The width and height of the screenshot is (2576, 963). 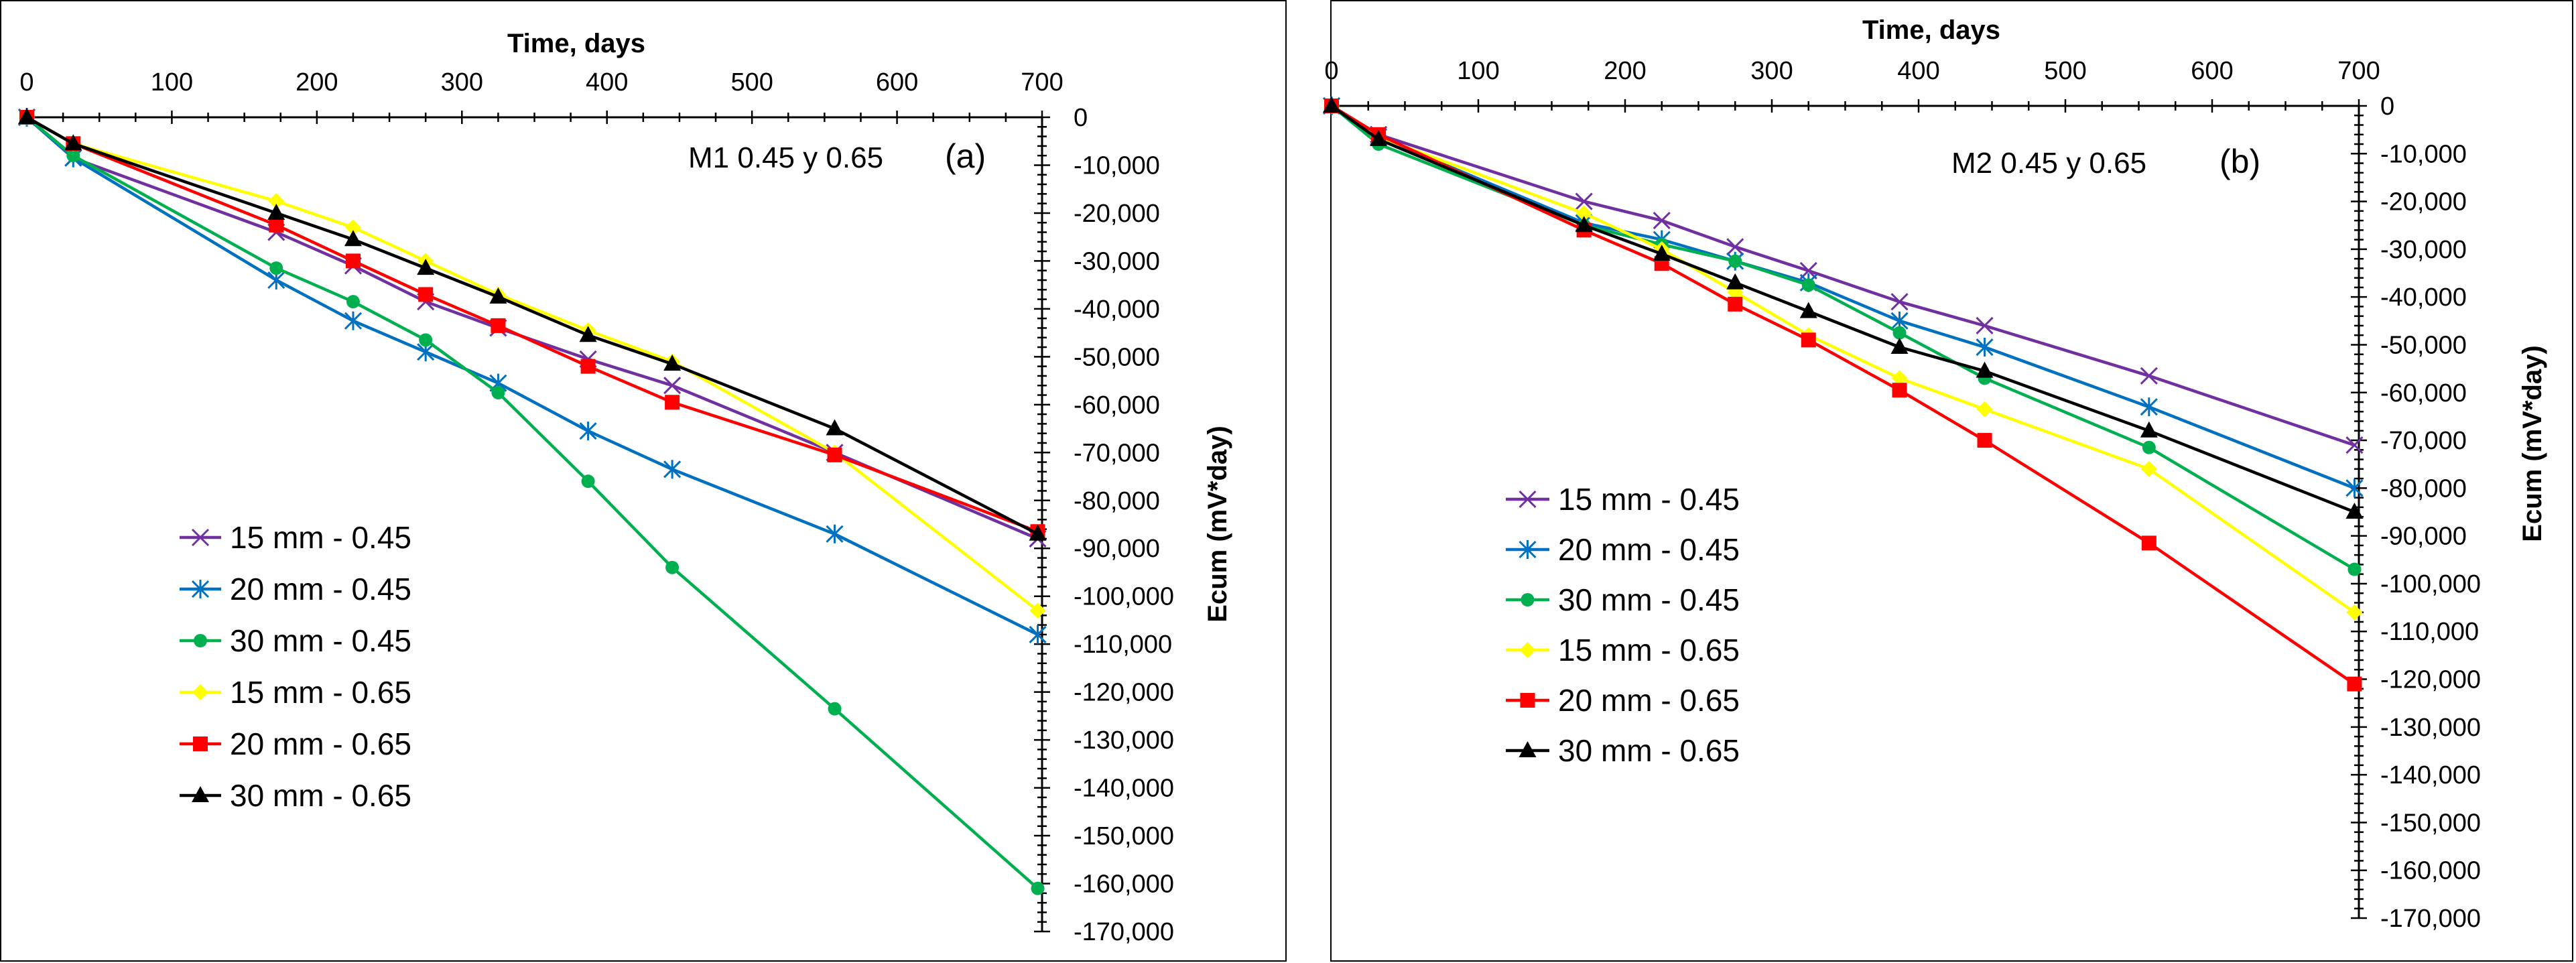 What do you see at coordinates (2423, 154) in the screenshot?
I see `y-tick-label: -10,000` at bounding box center [2423, 154].